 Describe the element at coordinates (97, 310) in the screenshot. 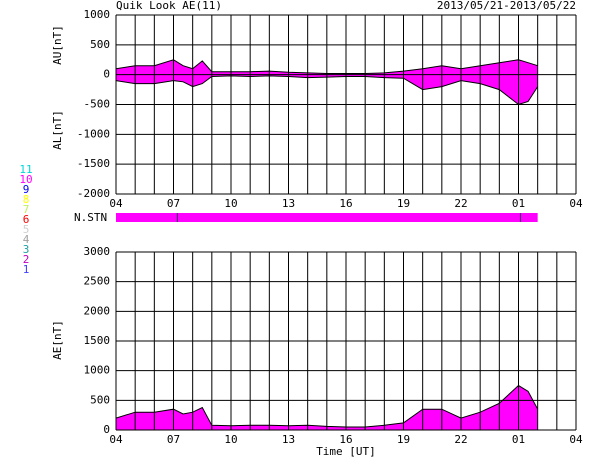

I see `y-tick-label: 2000` at that location.